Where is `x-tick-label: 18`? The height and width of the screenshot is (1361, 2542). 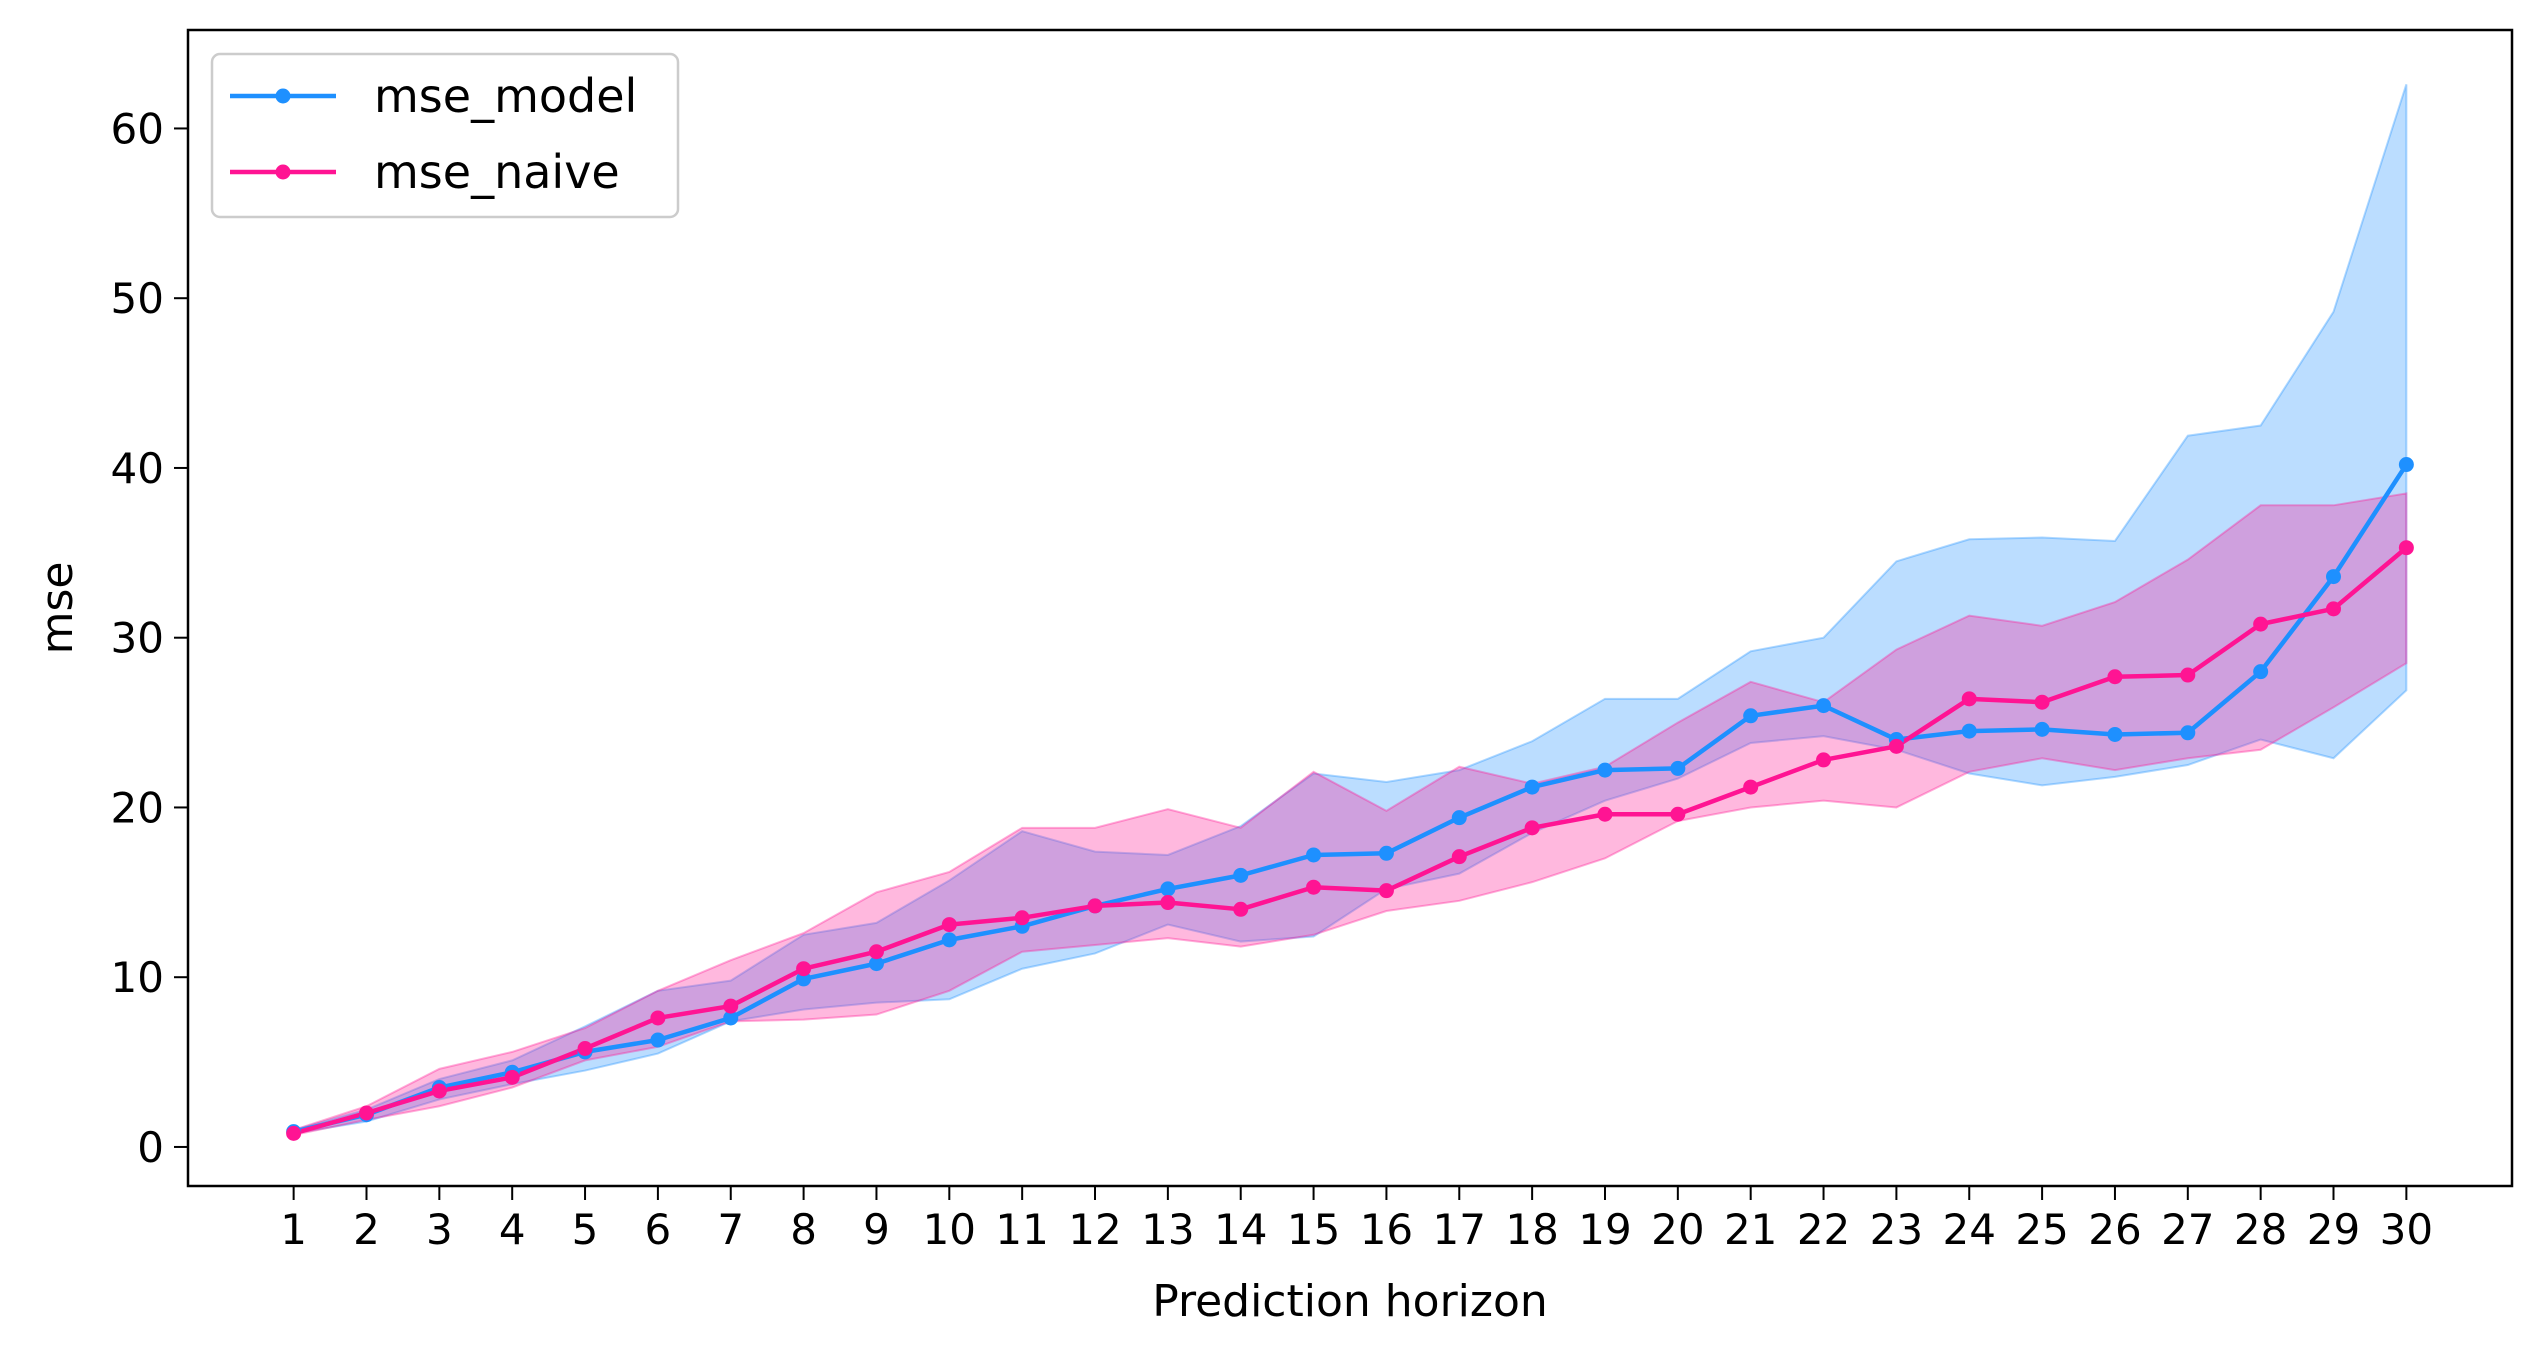
x-tick-label: 18 is located at coordinates (1531, 1229).